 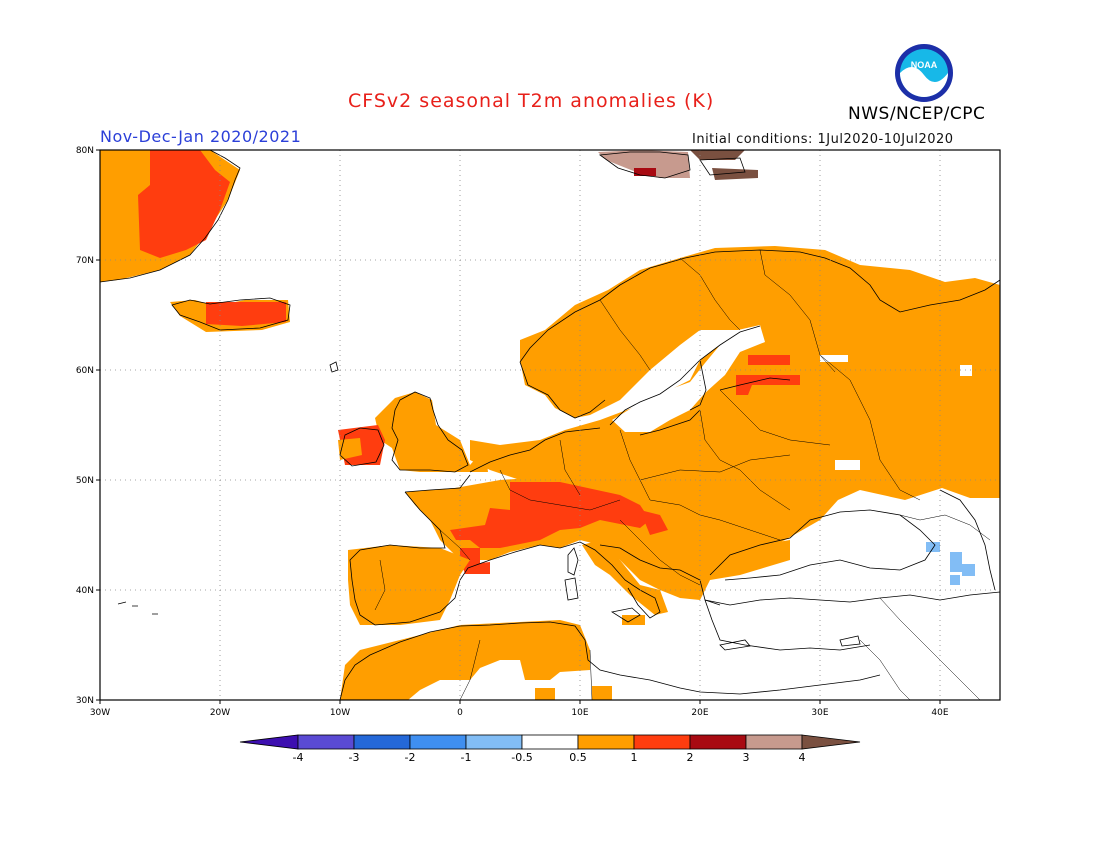 What do you see at coordinates (690, 757) in the screenshot?
I see `colorbar-label: 2` at bounding box center [690, 757].